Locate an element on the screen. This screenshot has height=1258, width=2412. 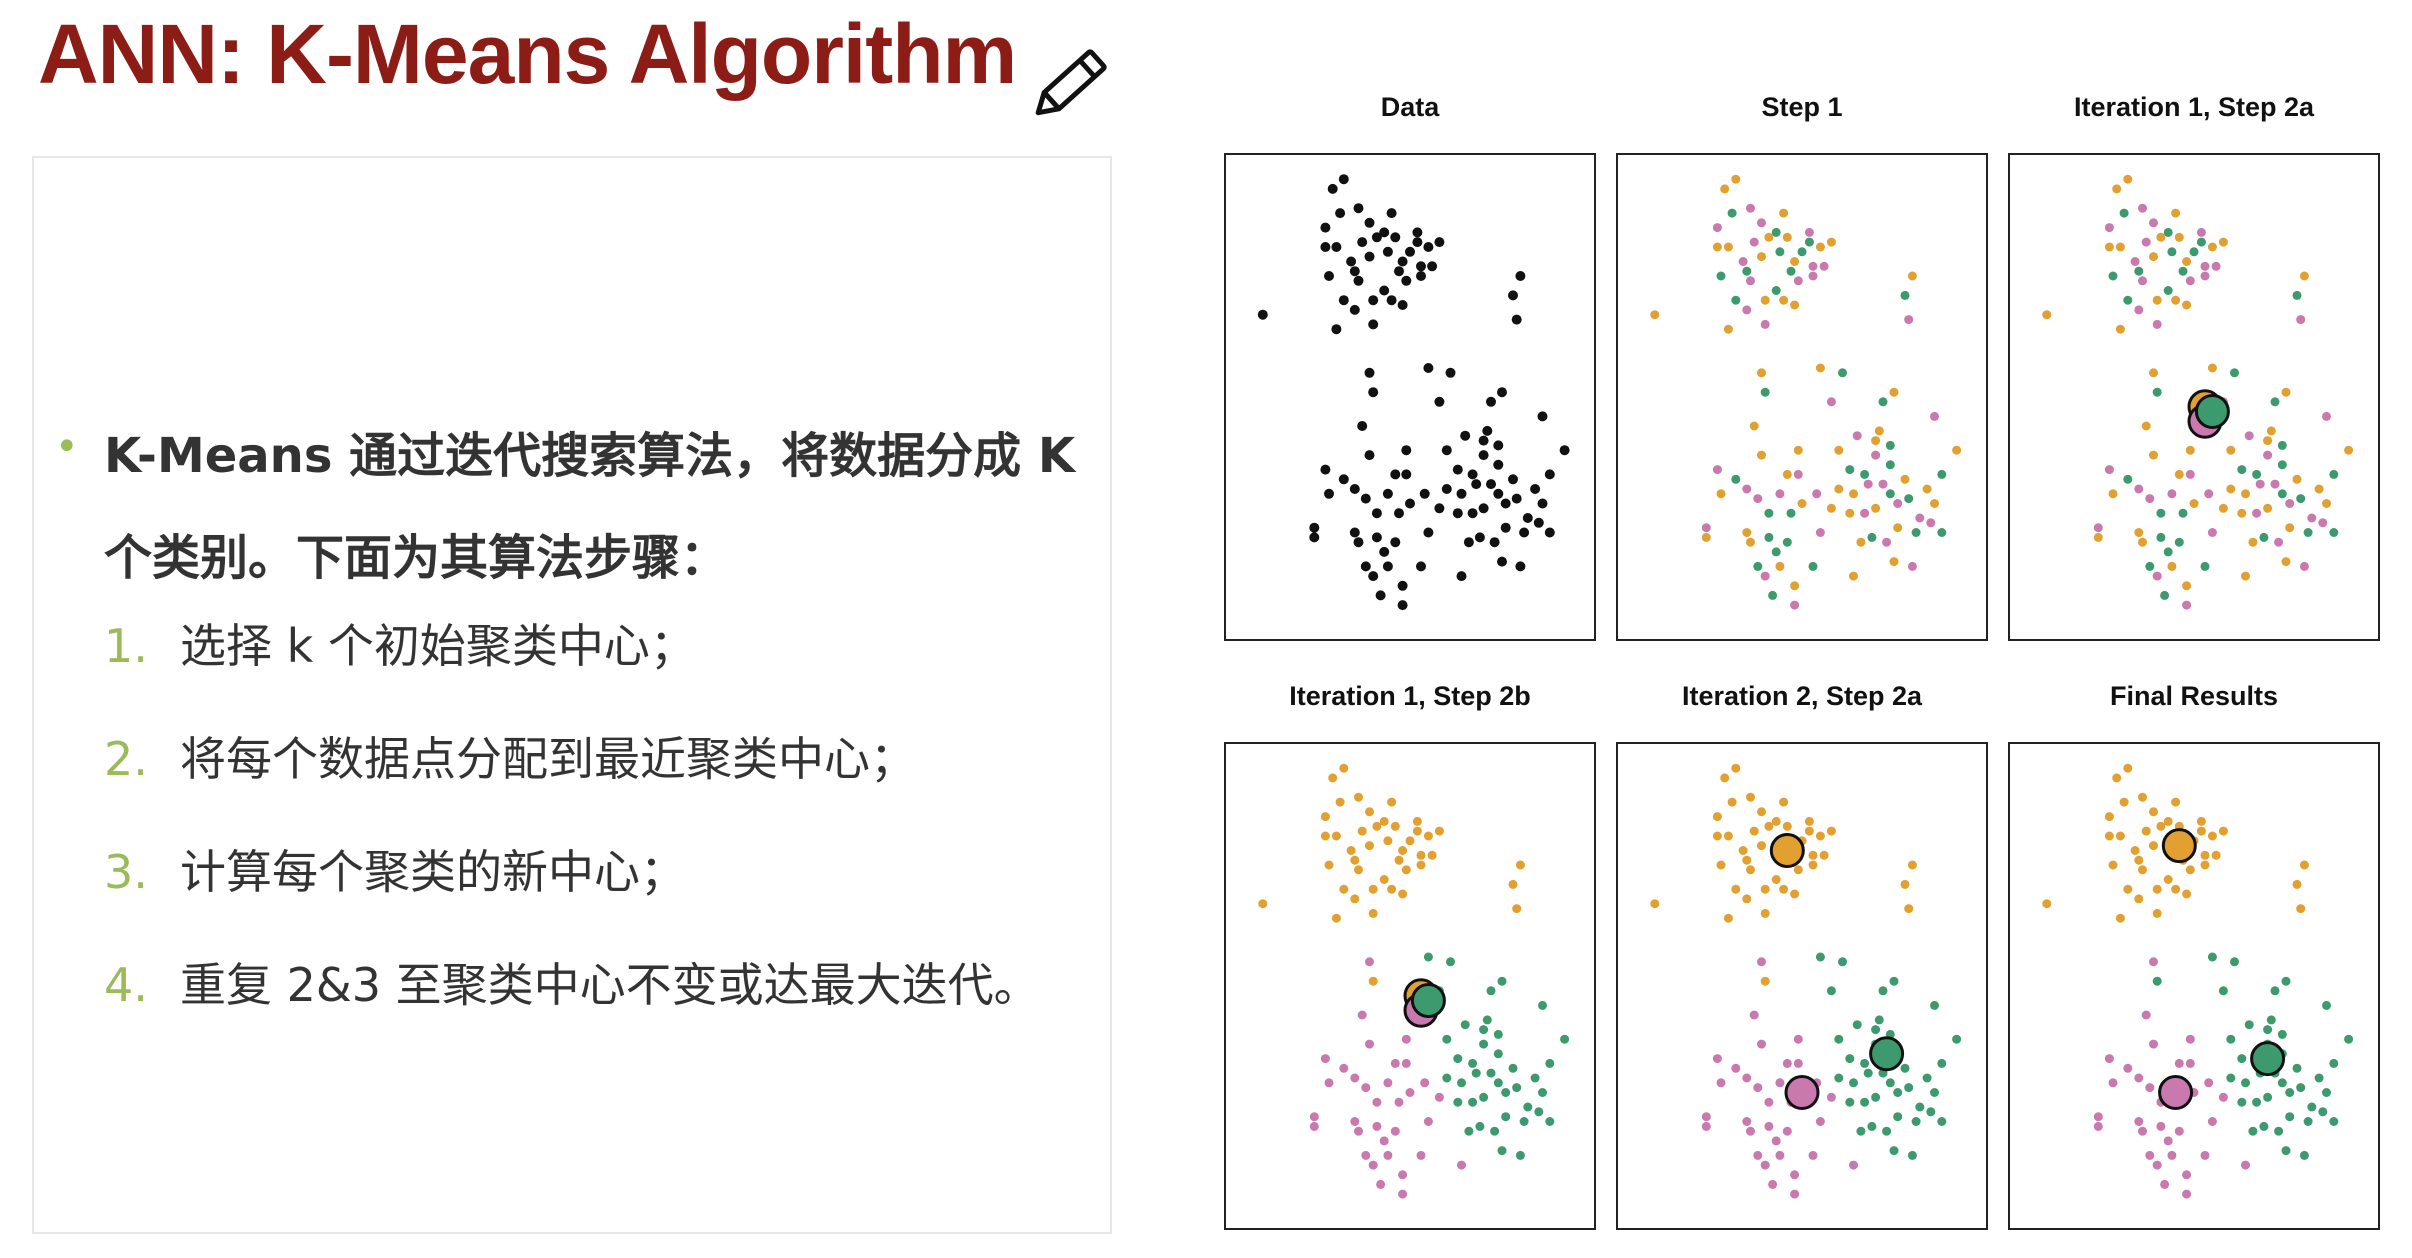
scatter-panel is located at coordinates (2194, 986).